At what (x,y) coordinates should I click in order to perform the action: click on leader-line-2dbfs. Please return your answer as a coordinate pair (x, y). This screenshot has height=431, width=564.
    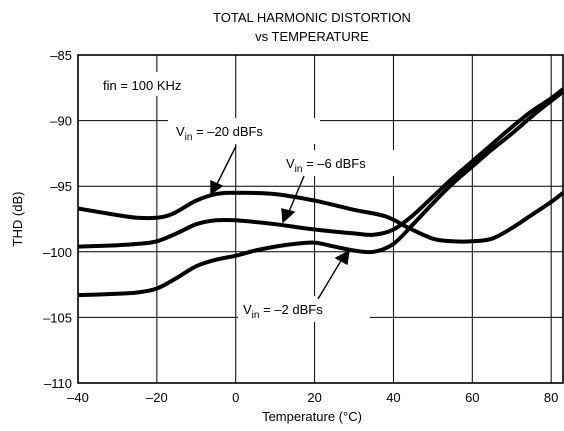
    Looking at the image, I should click on (330, 279).